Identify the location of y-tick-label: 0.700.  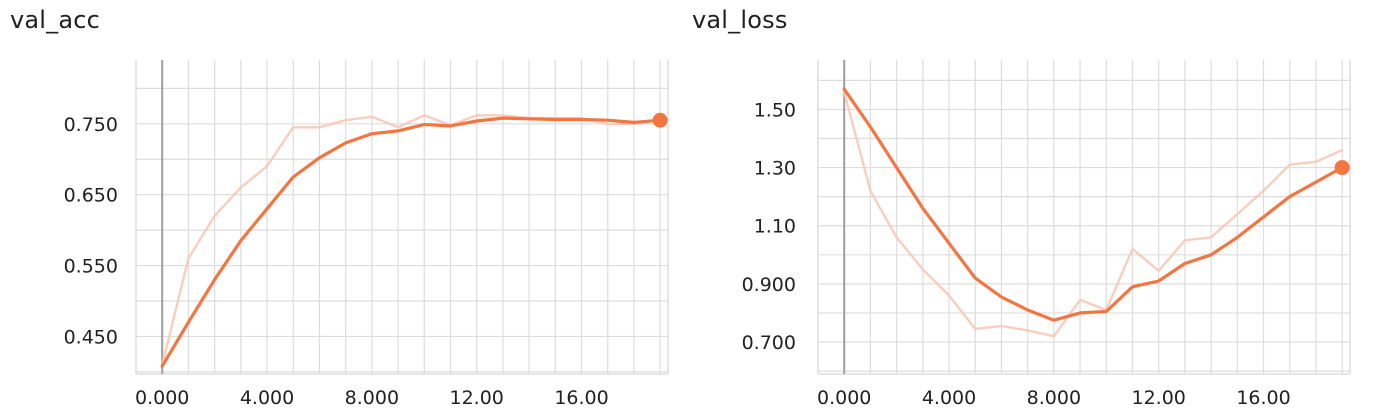
(769, 343).